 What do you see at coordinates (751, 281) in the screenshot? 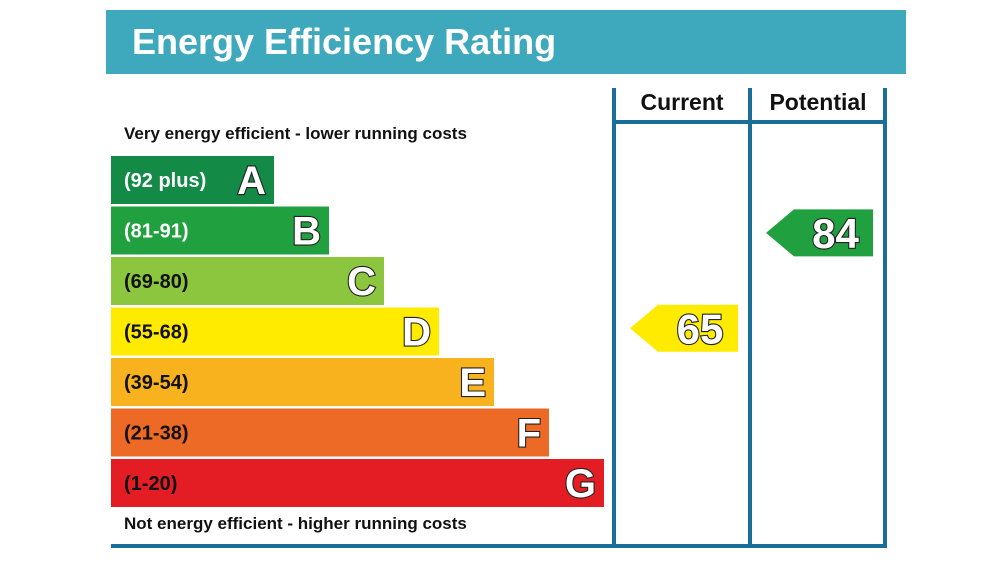
I see `rating-arrows: 65 84` at bounding box center [751, 281].